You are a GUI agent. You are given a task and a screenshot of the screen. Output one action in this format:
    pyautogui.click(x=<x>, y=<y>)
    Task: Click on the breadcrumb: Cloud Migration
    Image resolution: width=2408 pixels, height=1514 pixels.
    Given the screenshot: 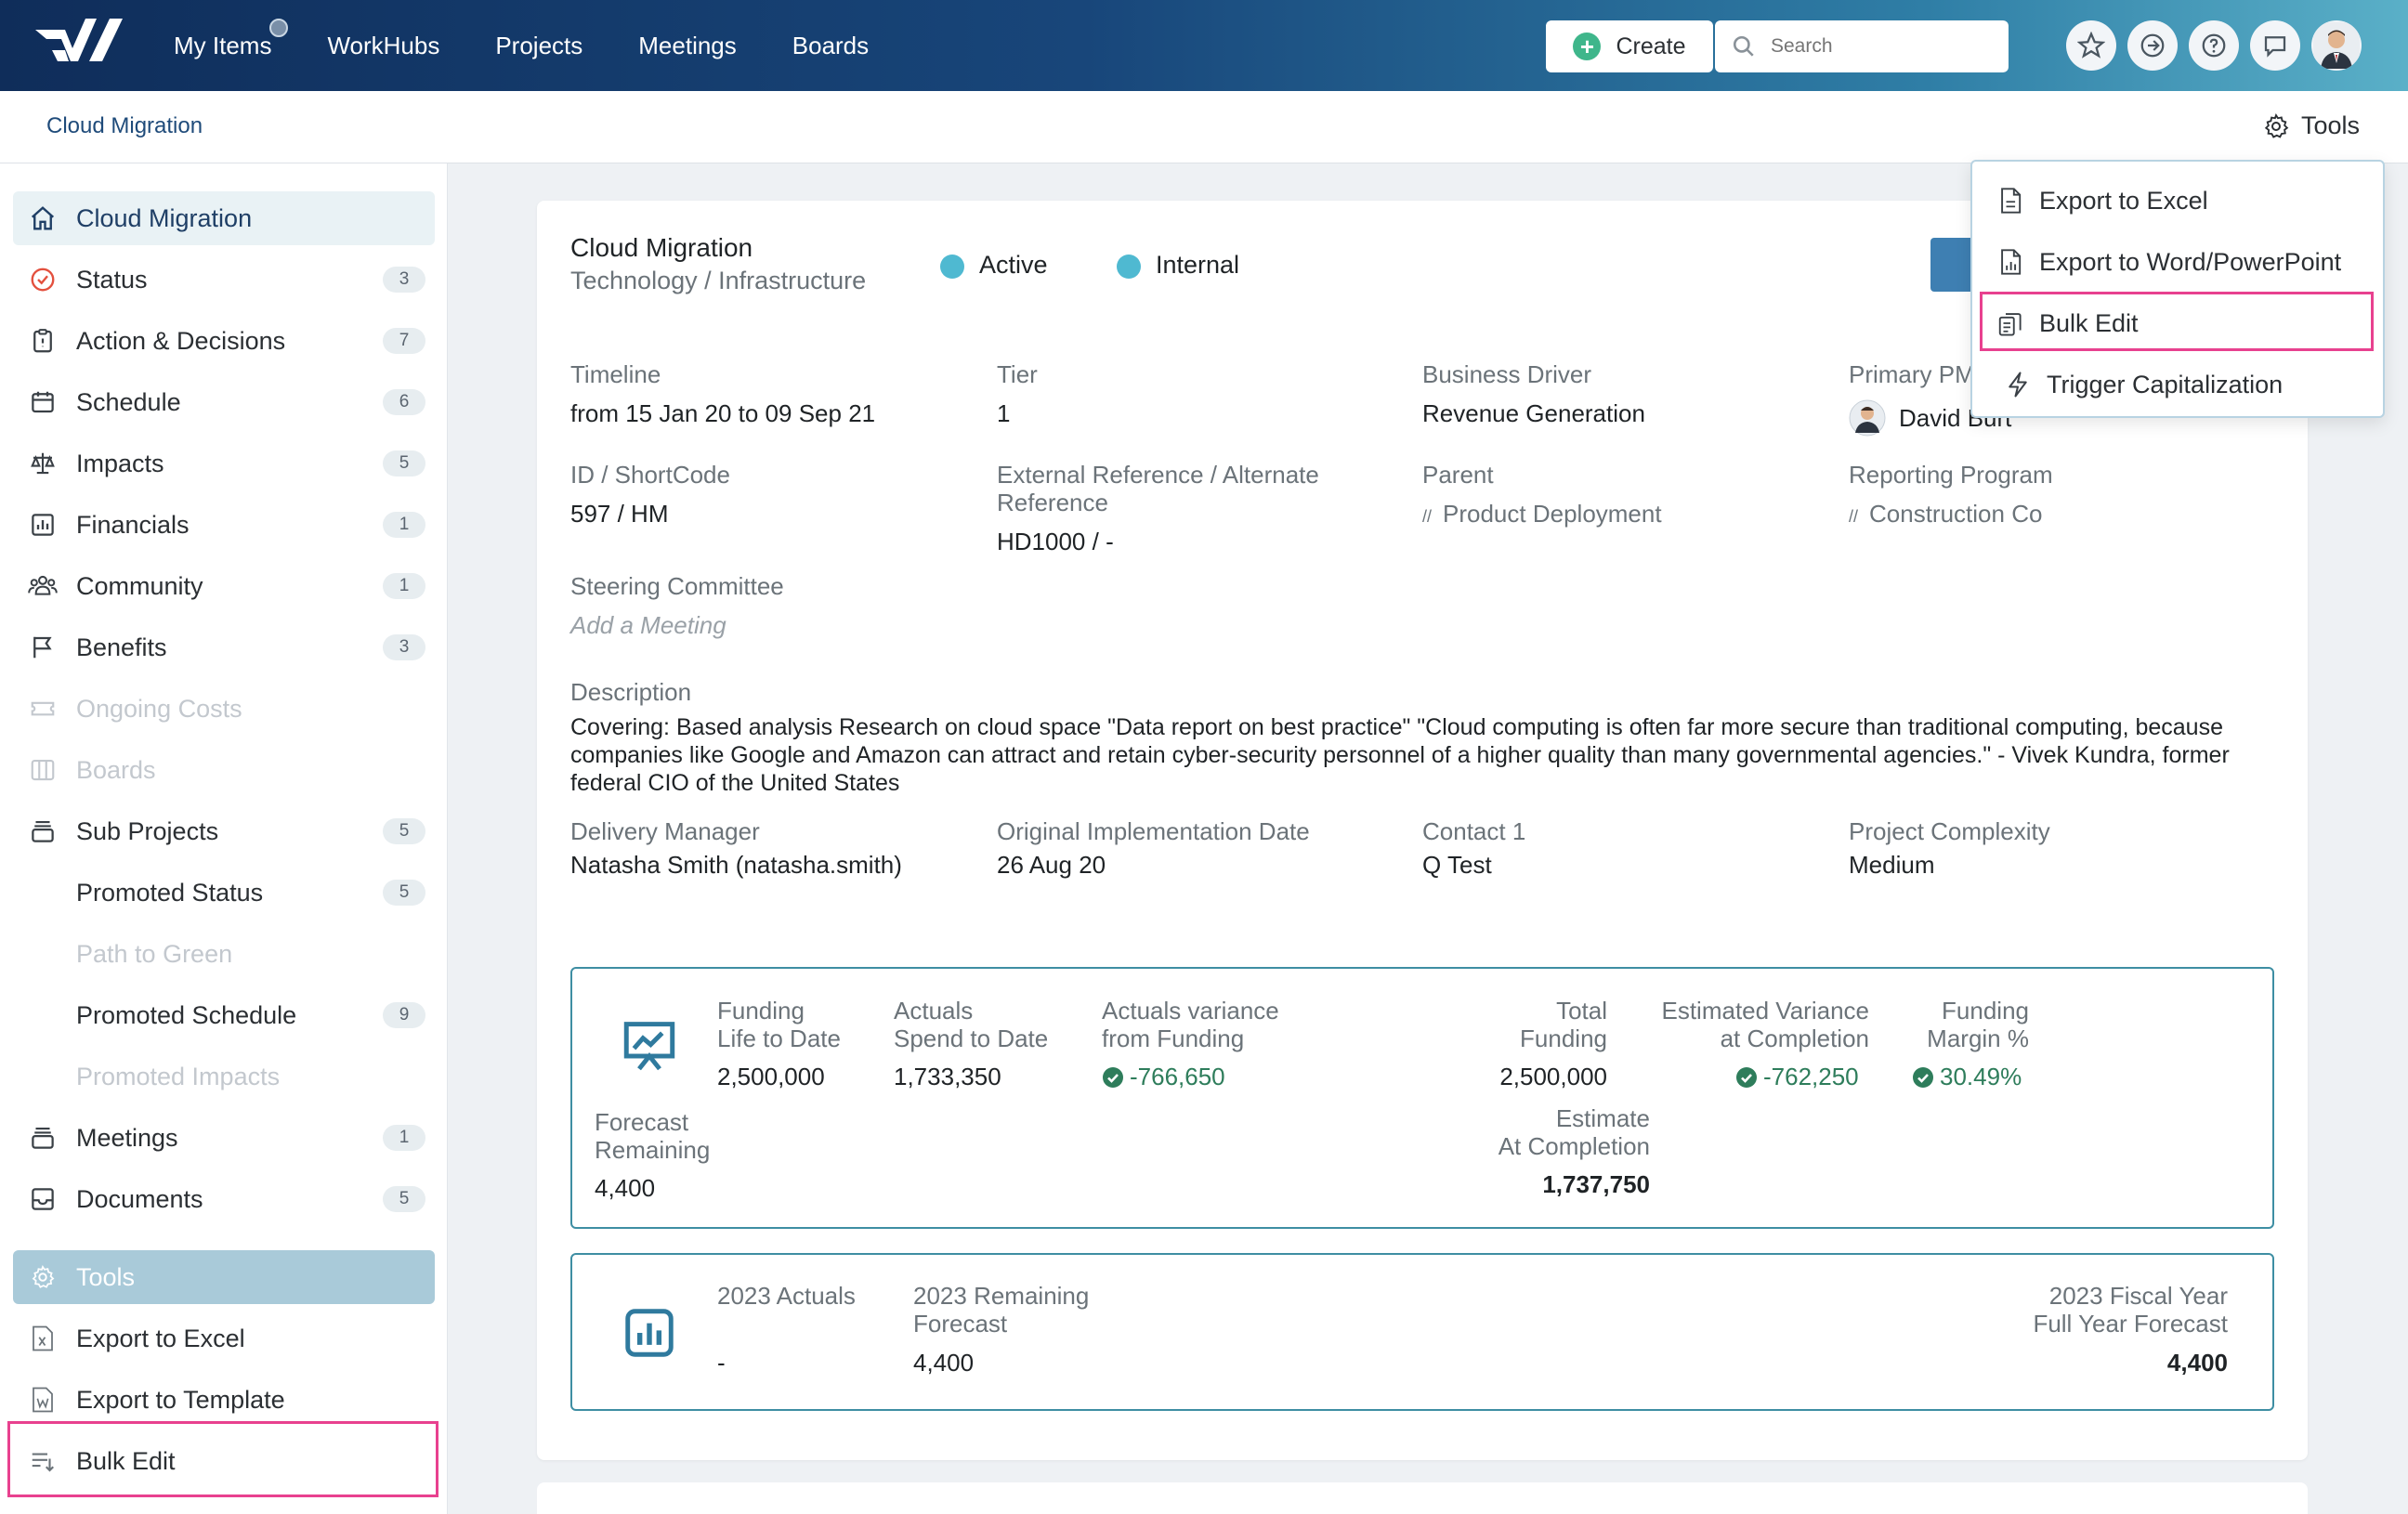 What is the action you would take?
    pyautogui.click(x=124, y=125)
    